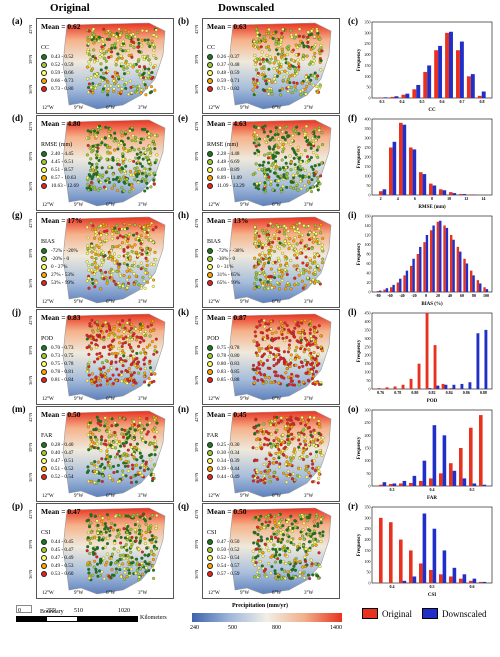  I want to click on lat-tick: 42°N, so click(30, 320).